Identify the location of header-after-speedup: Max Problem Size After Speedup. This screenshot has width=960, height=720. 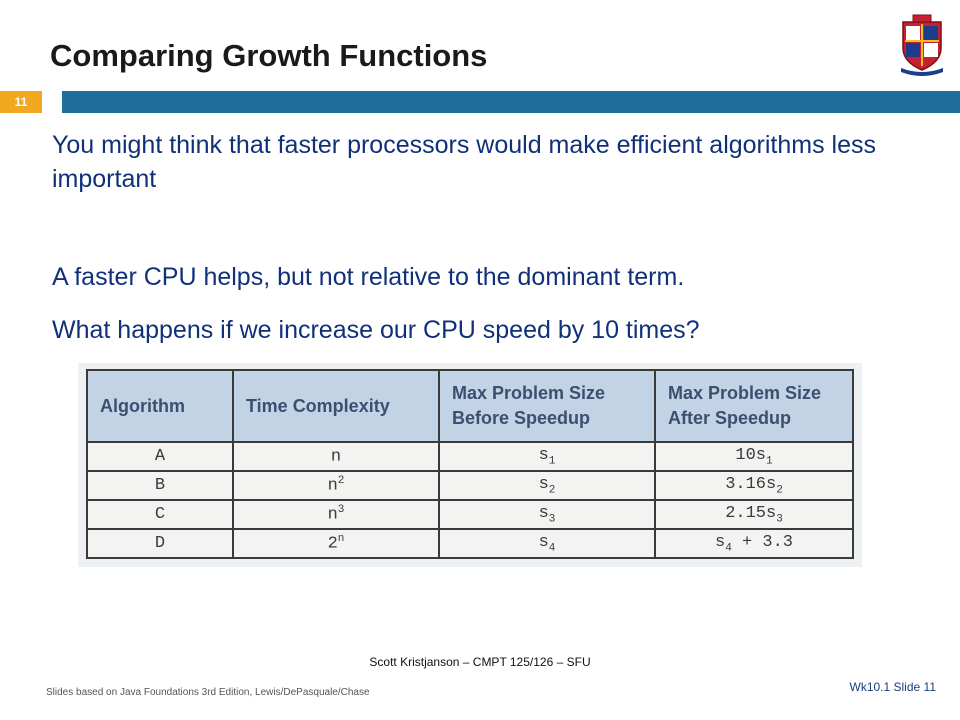
(754, 406).